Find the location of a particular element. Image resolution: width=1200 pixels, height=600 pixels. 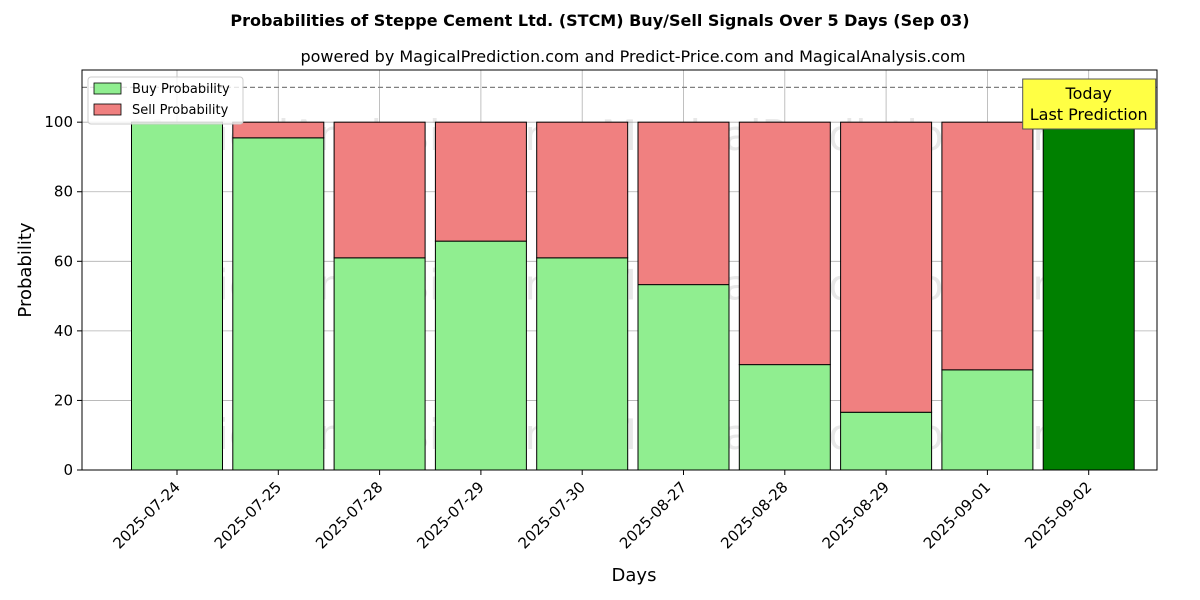

x-tick-label: 2025-09-02 is located at coordinates (1058, 515).